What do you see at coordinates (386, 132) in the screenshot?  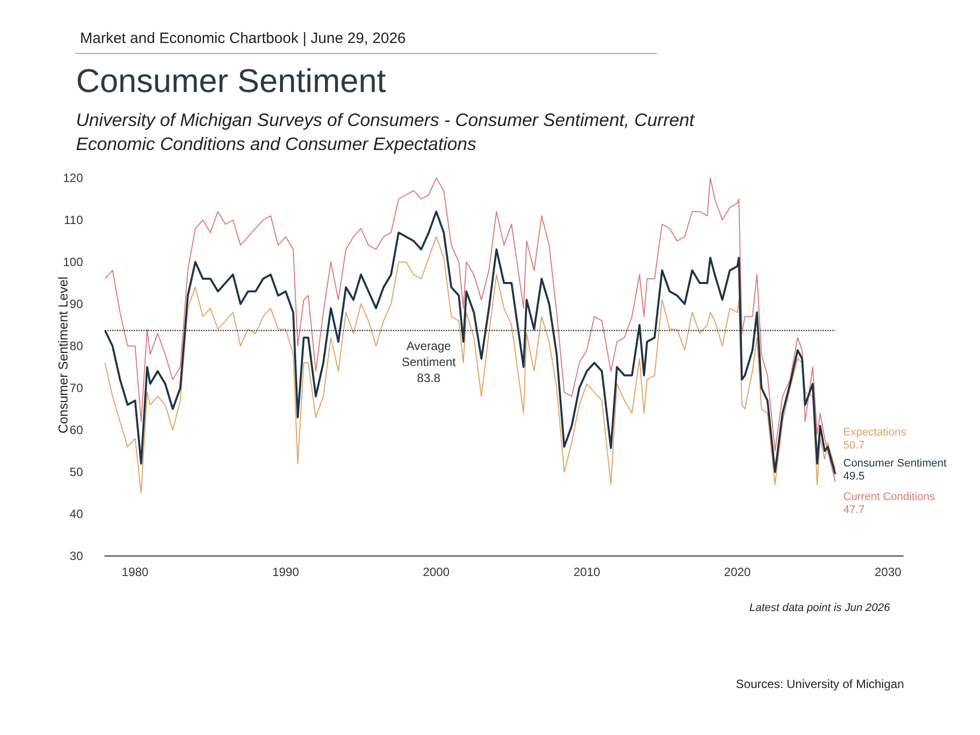 I see `chart-subtitle: University of Michigan Surveys of Consumers - Consumer Sentiment, Current Economic Conditions and Consumer Expectations` at bounding box center [386, 132].